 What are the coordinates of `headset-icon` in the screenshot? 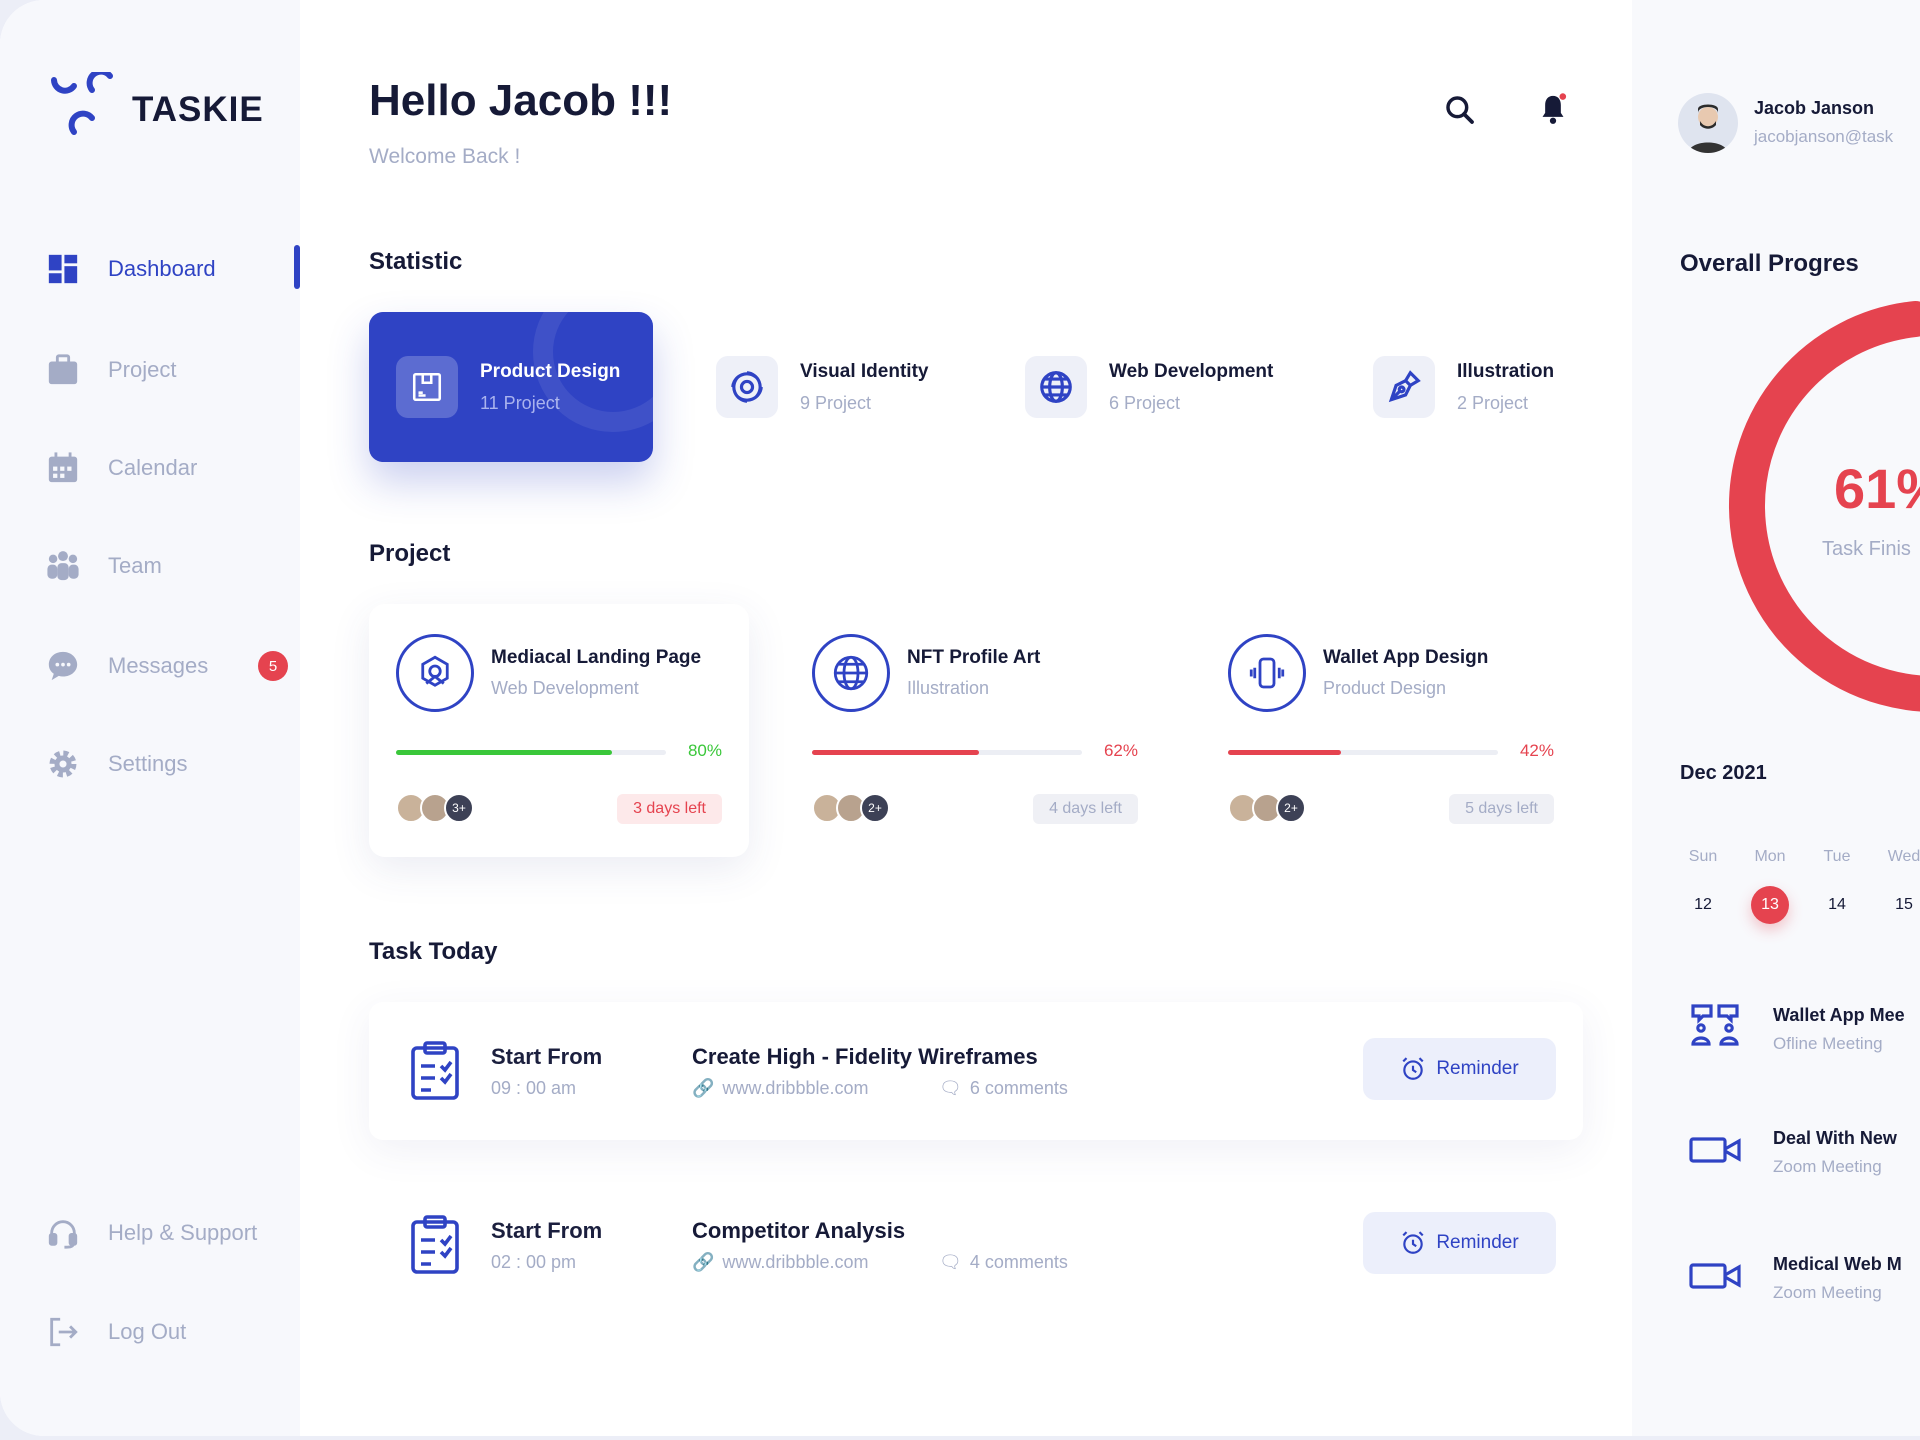 It's located at (63, 1234).